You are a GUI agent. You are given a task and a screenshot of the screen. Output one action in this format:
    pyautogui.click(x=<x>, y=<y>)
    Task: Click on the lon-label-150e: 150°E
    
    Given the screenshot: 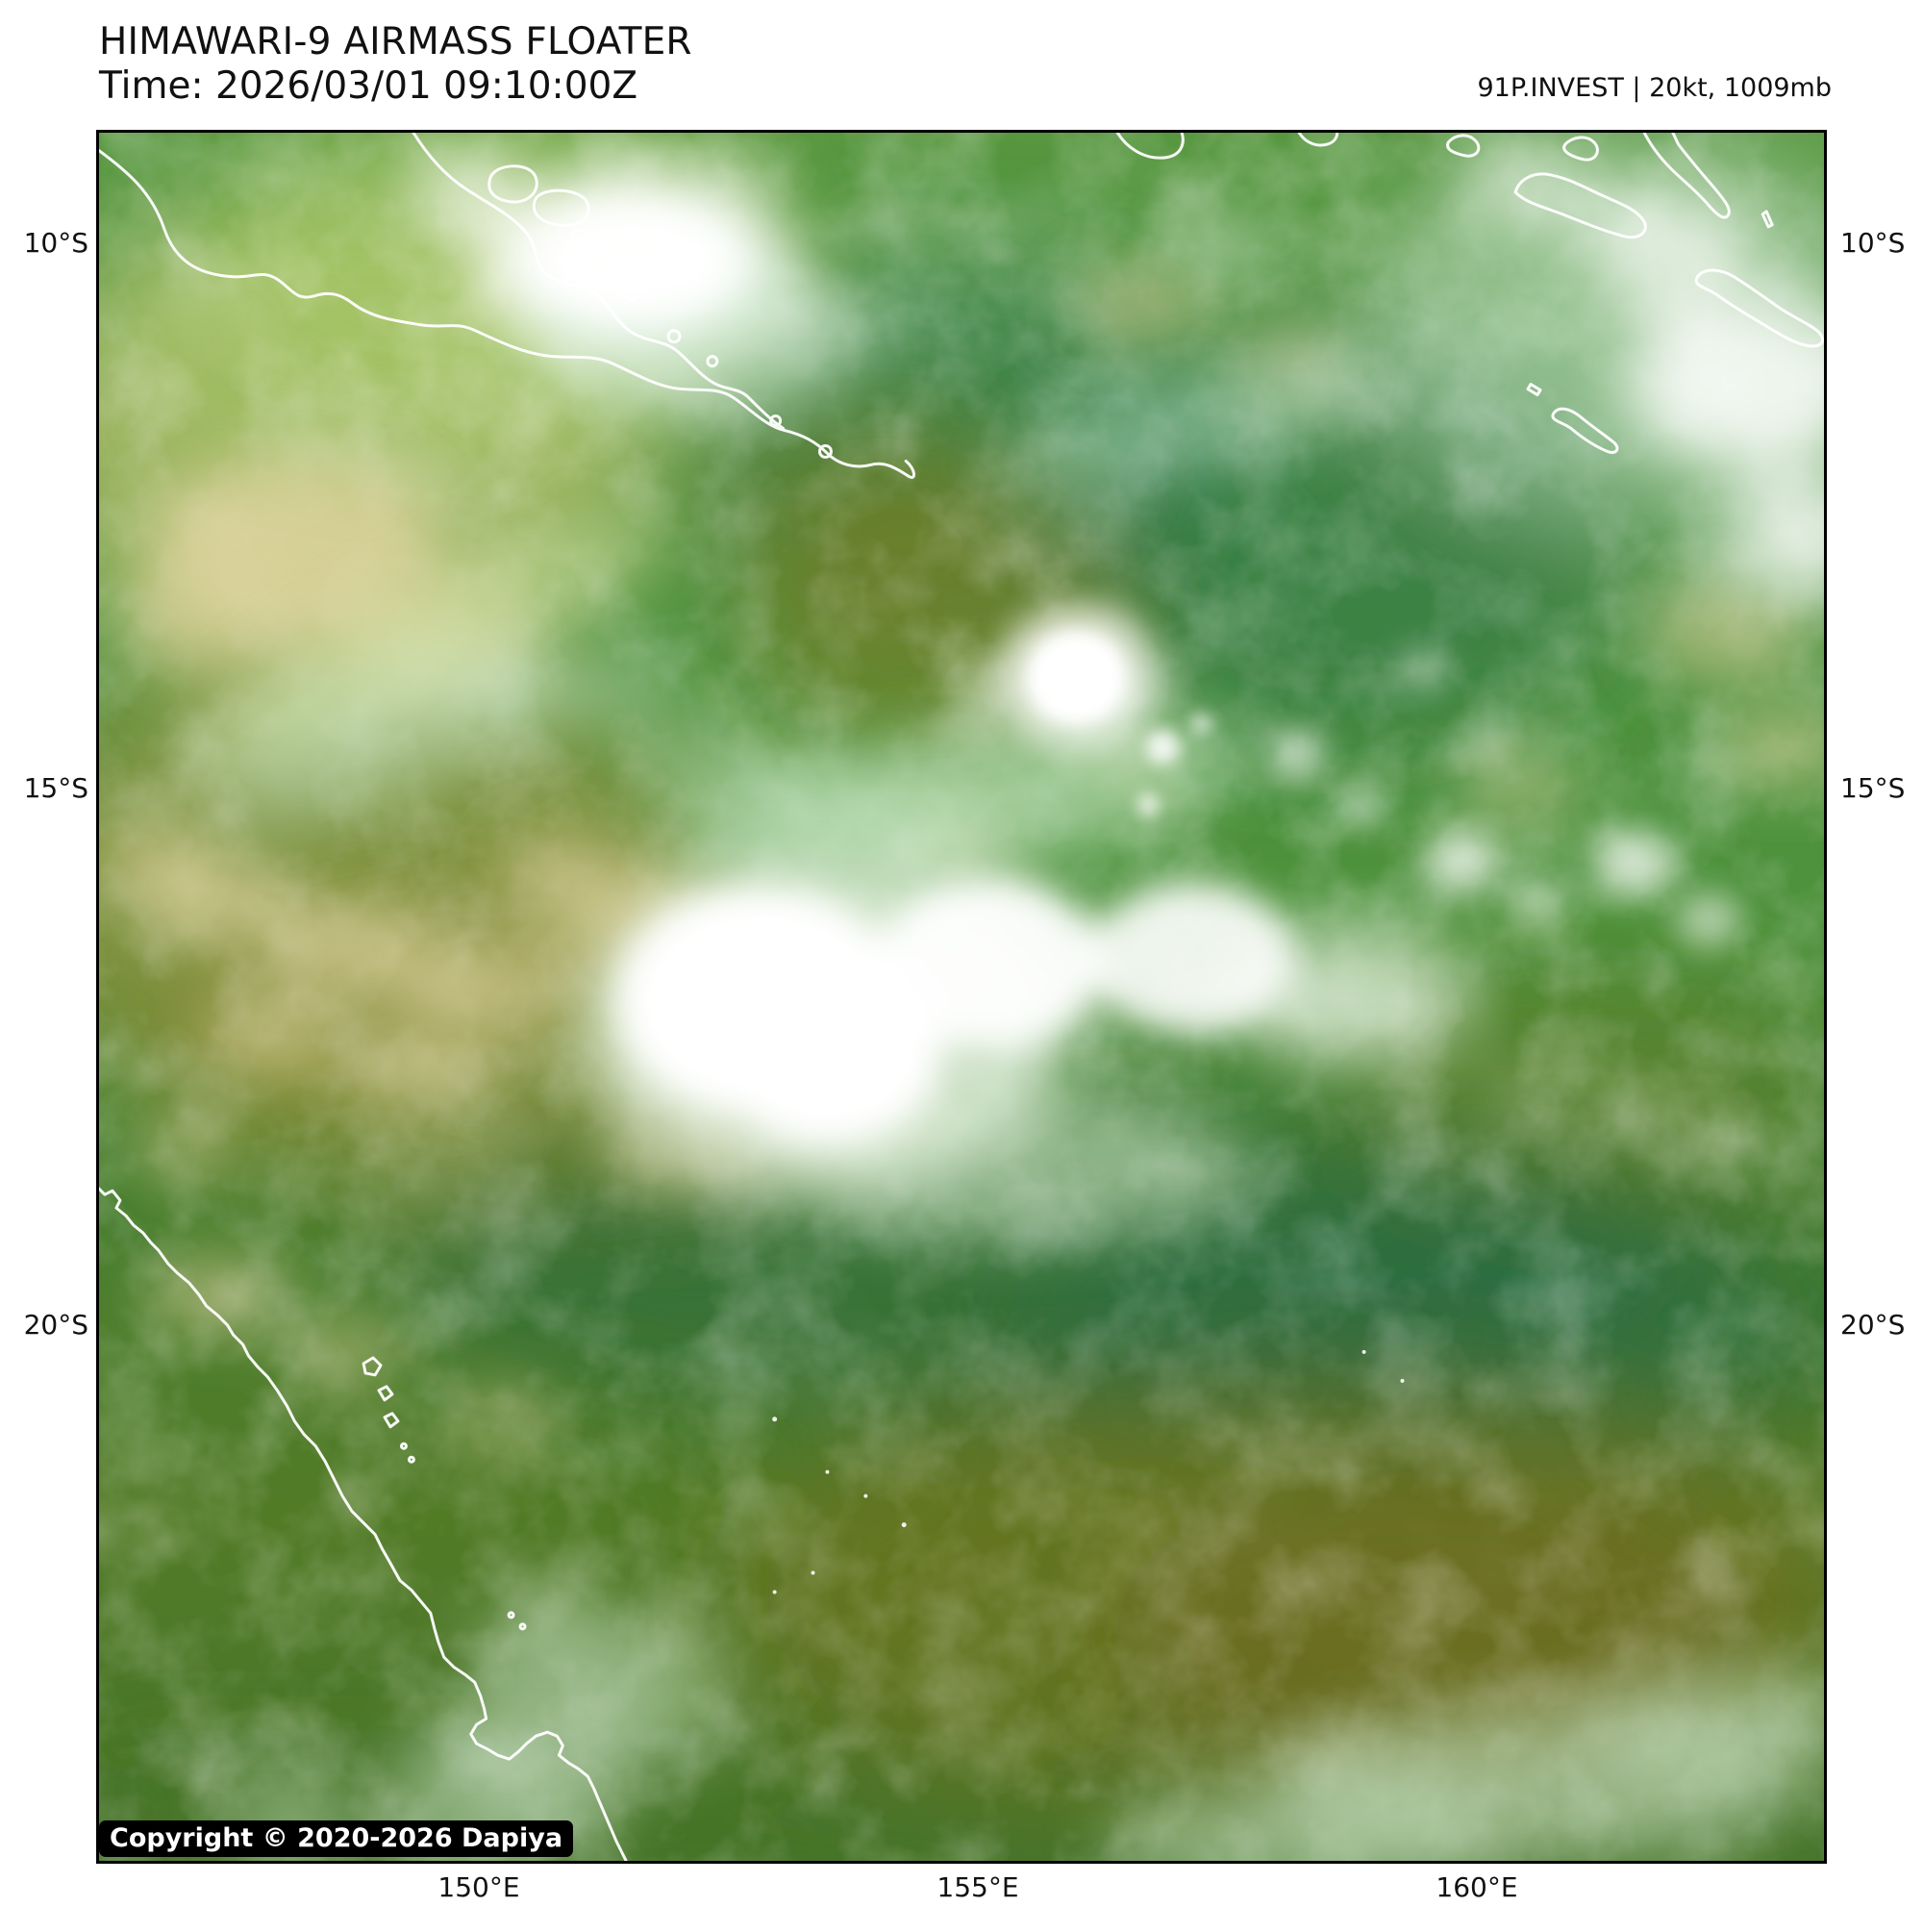 What is the action you would take?
    pyautogui.click(x=478, y=1887)
    